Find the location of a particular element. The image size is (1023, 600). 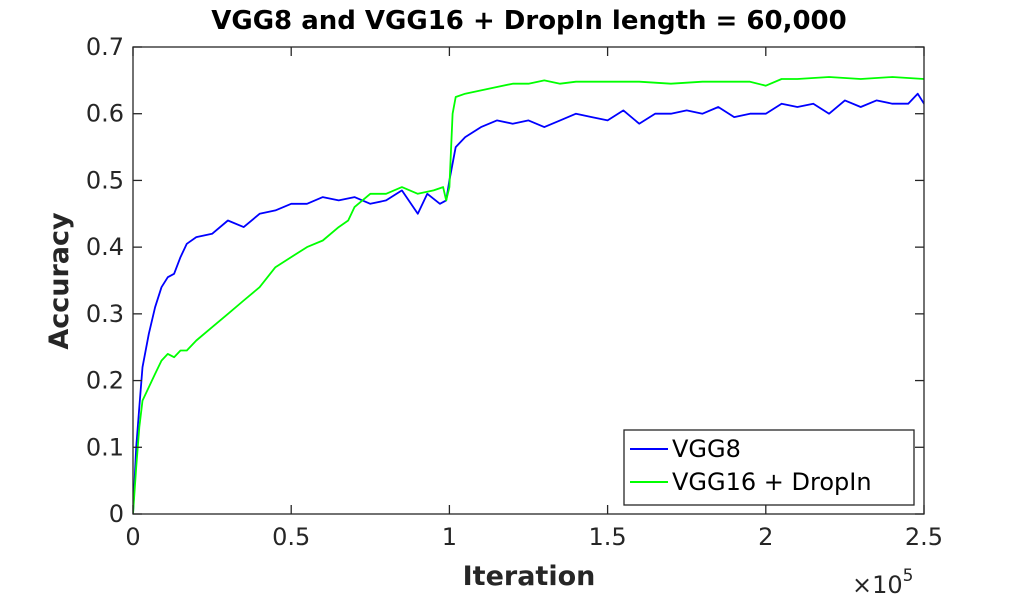

y-tick-label: 0.5 is located at coordinates (105, 180).